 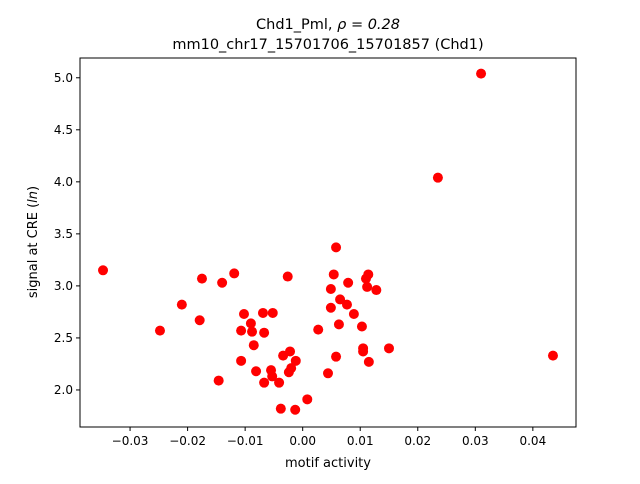 I want to click on y-tick-label: 3.5, so click(x=63, y=234).